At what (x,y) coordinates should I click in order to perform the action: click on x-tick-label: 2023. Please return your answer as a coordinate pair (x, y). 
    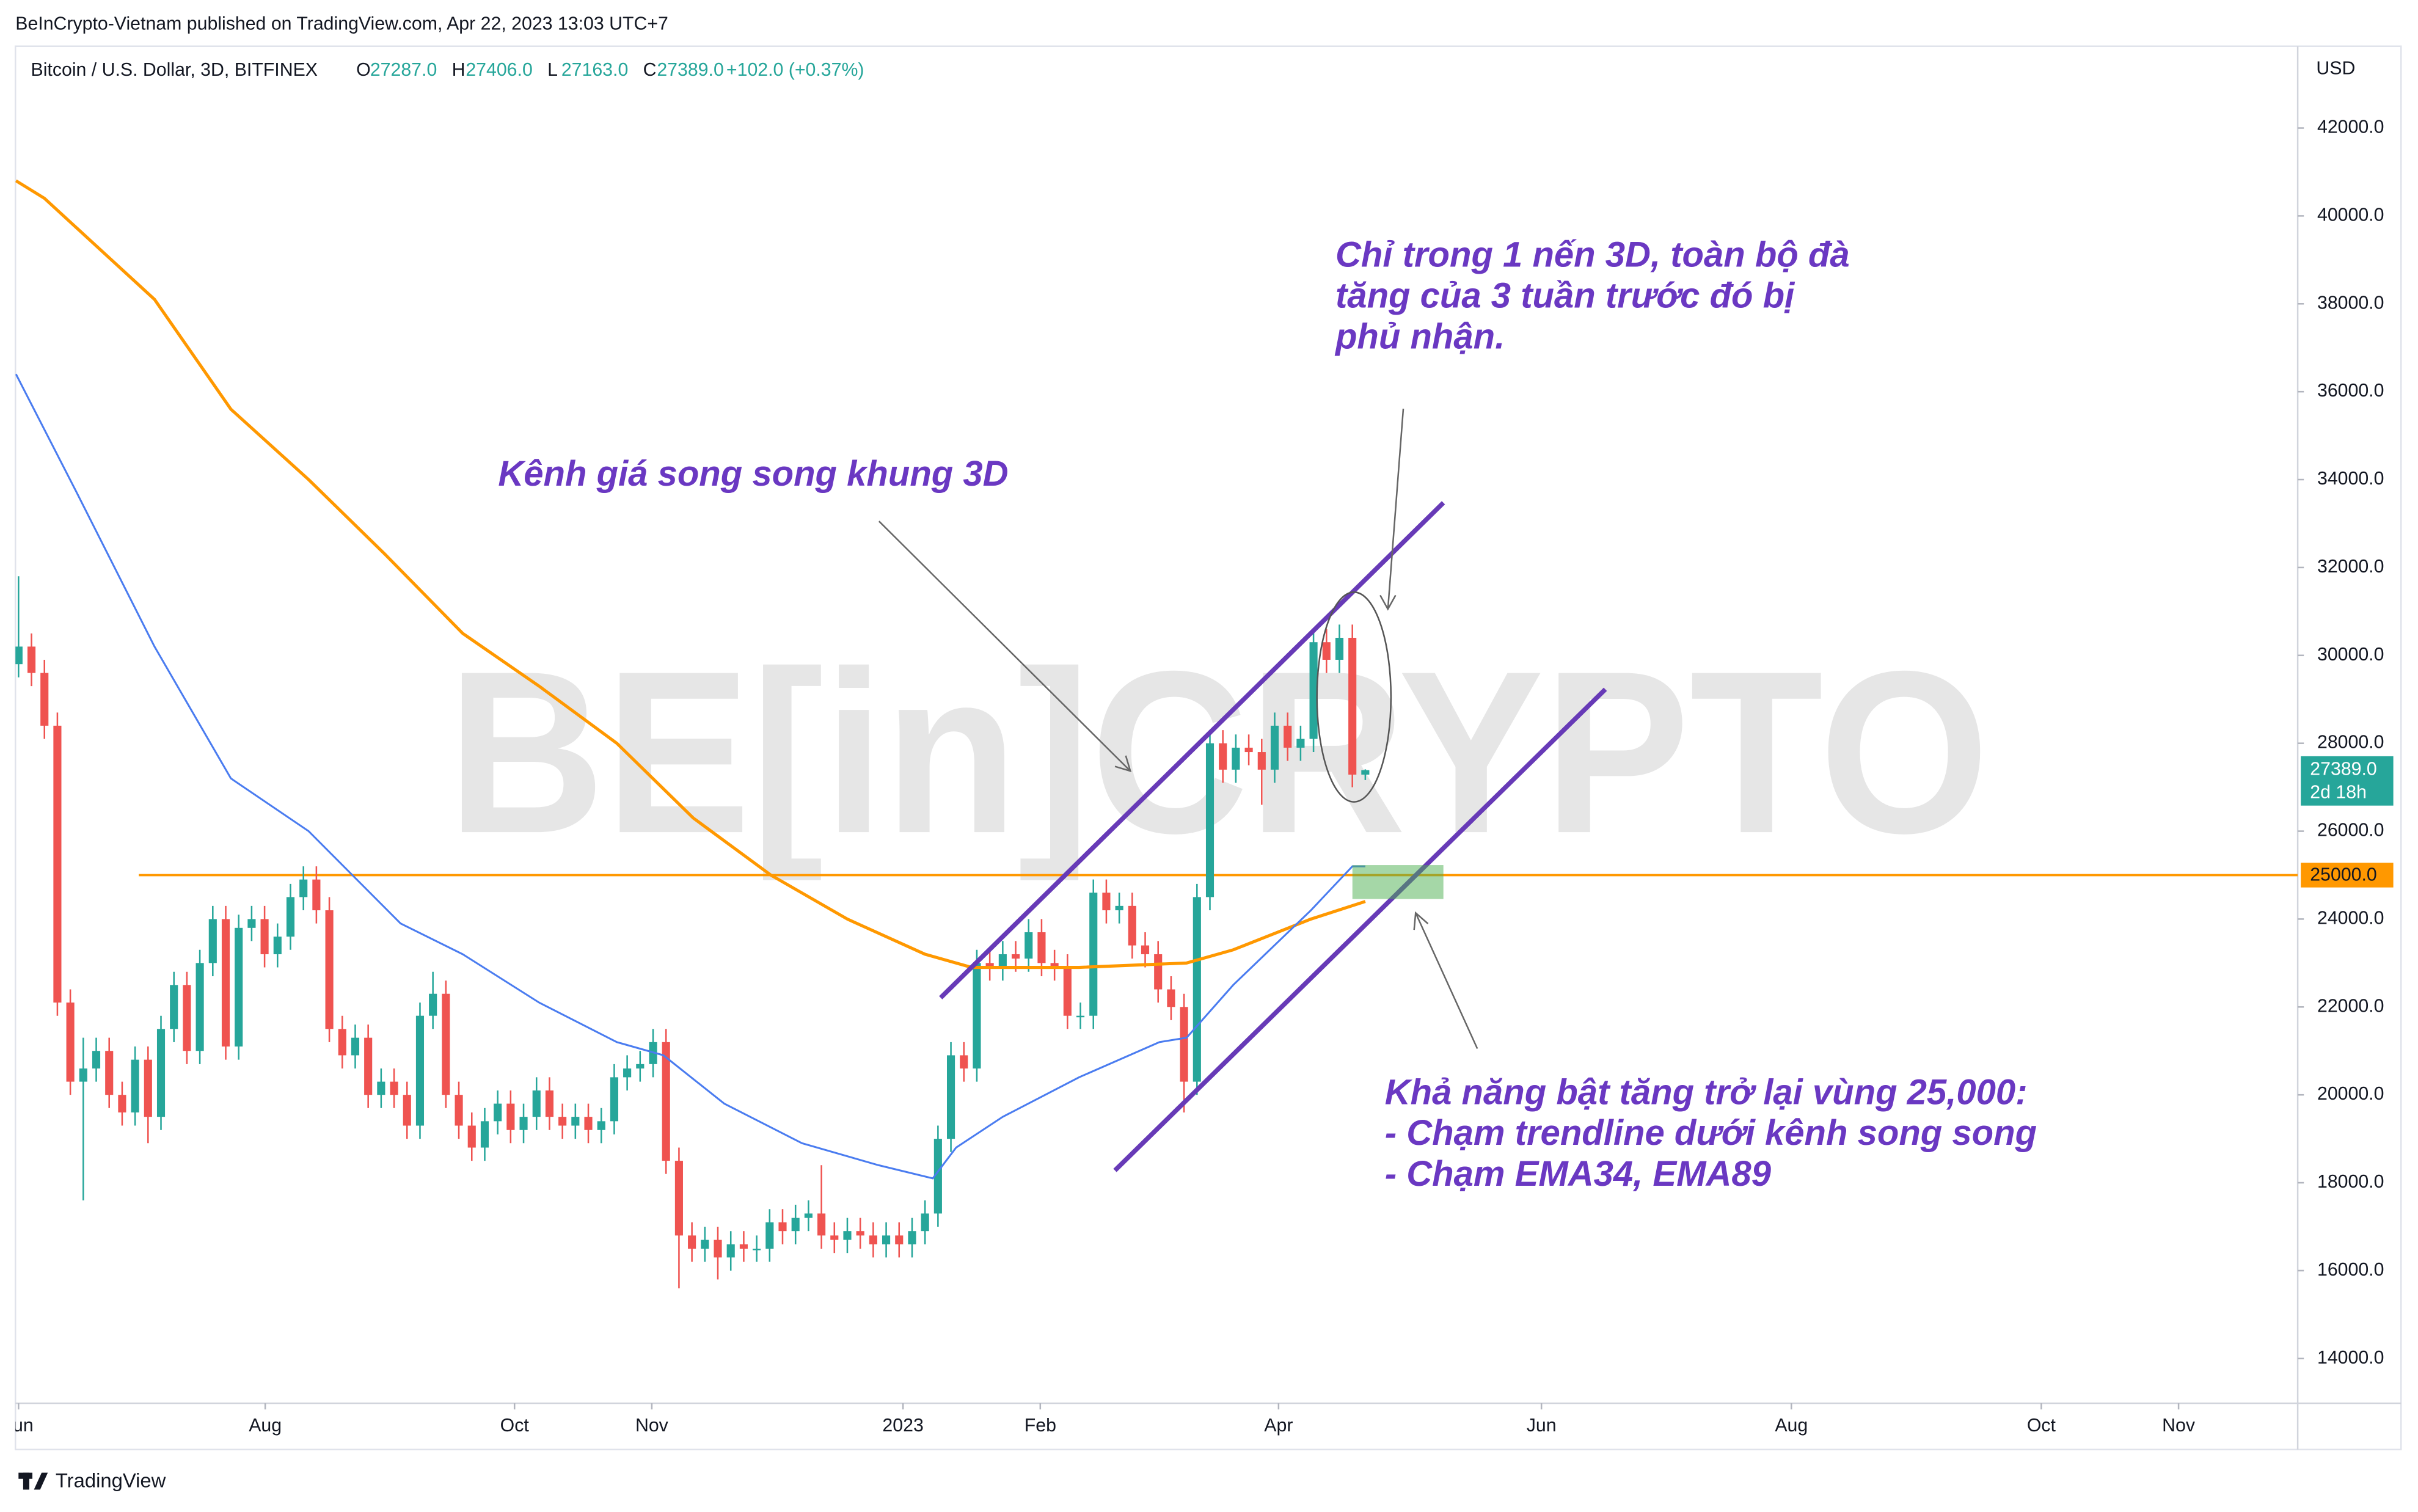
    Looking at the image, I should click on (902, 1425).